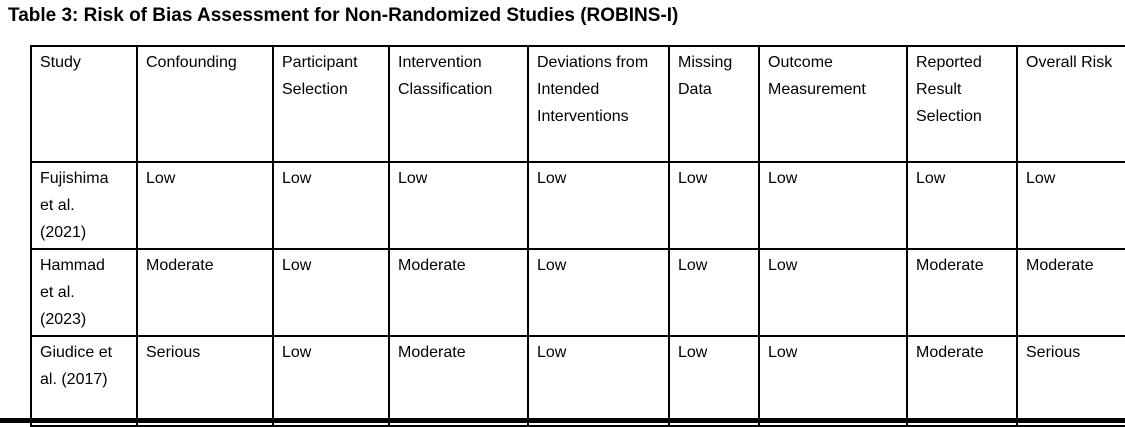 This screenshot has width=1125, height=427. Describe the element at coordinates (833, 104) in the screenshot. I see `column-header-outcome-measurement: Outcome Measurement` at that location.